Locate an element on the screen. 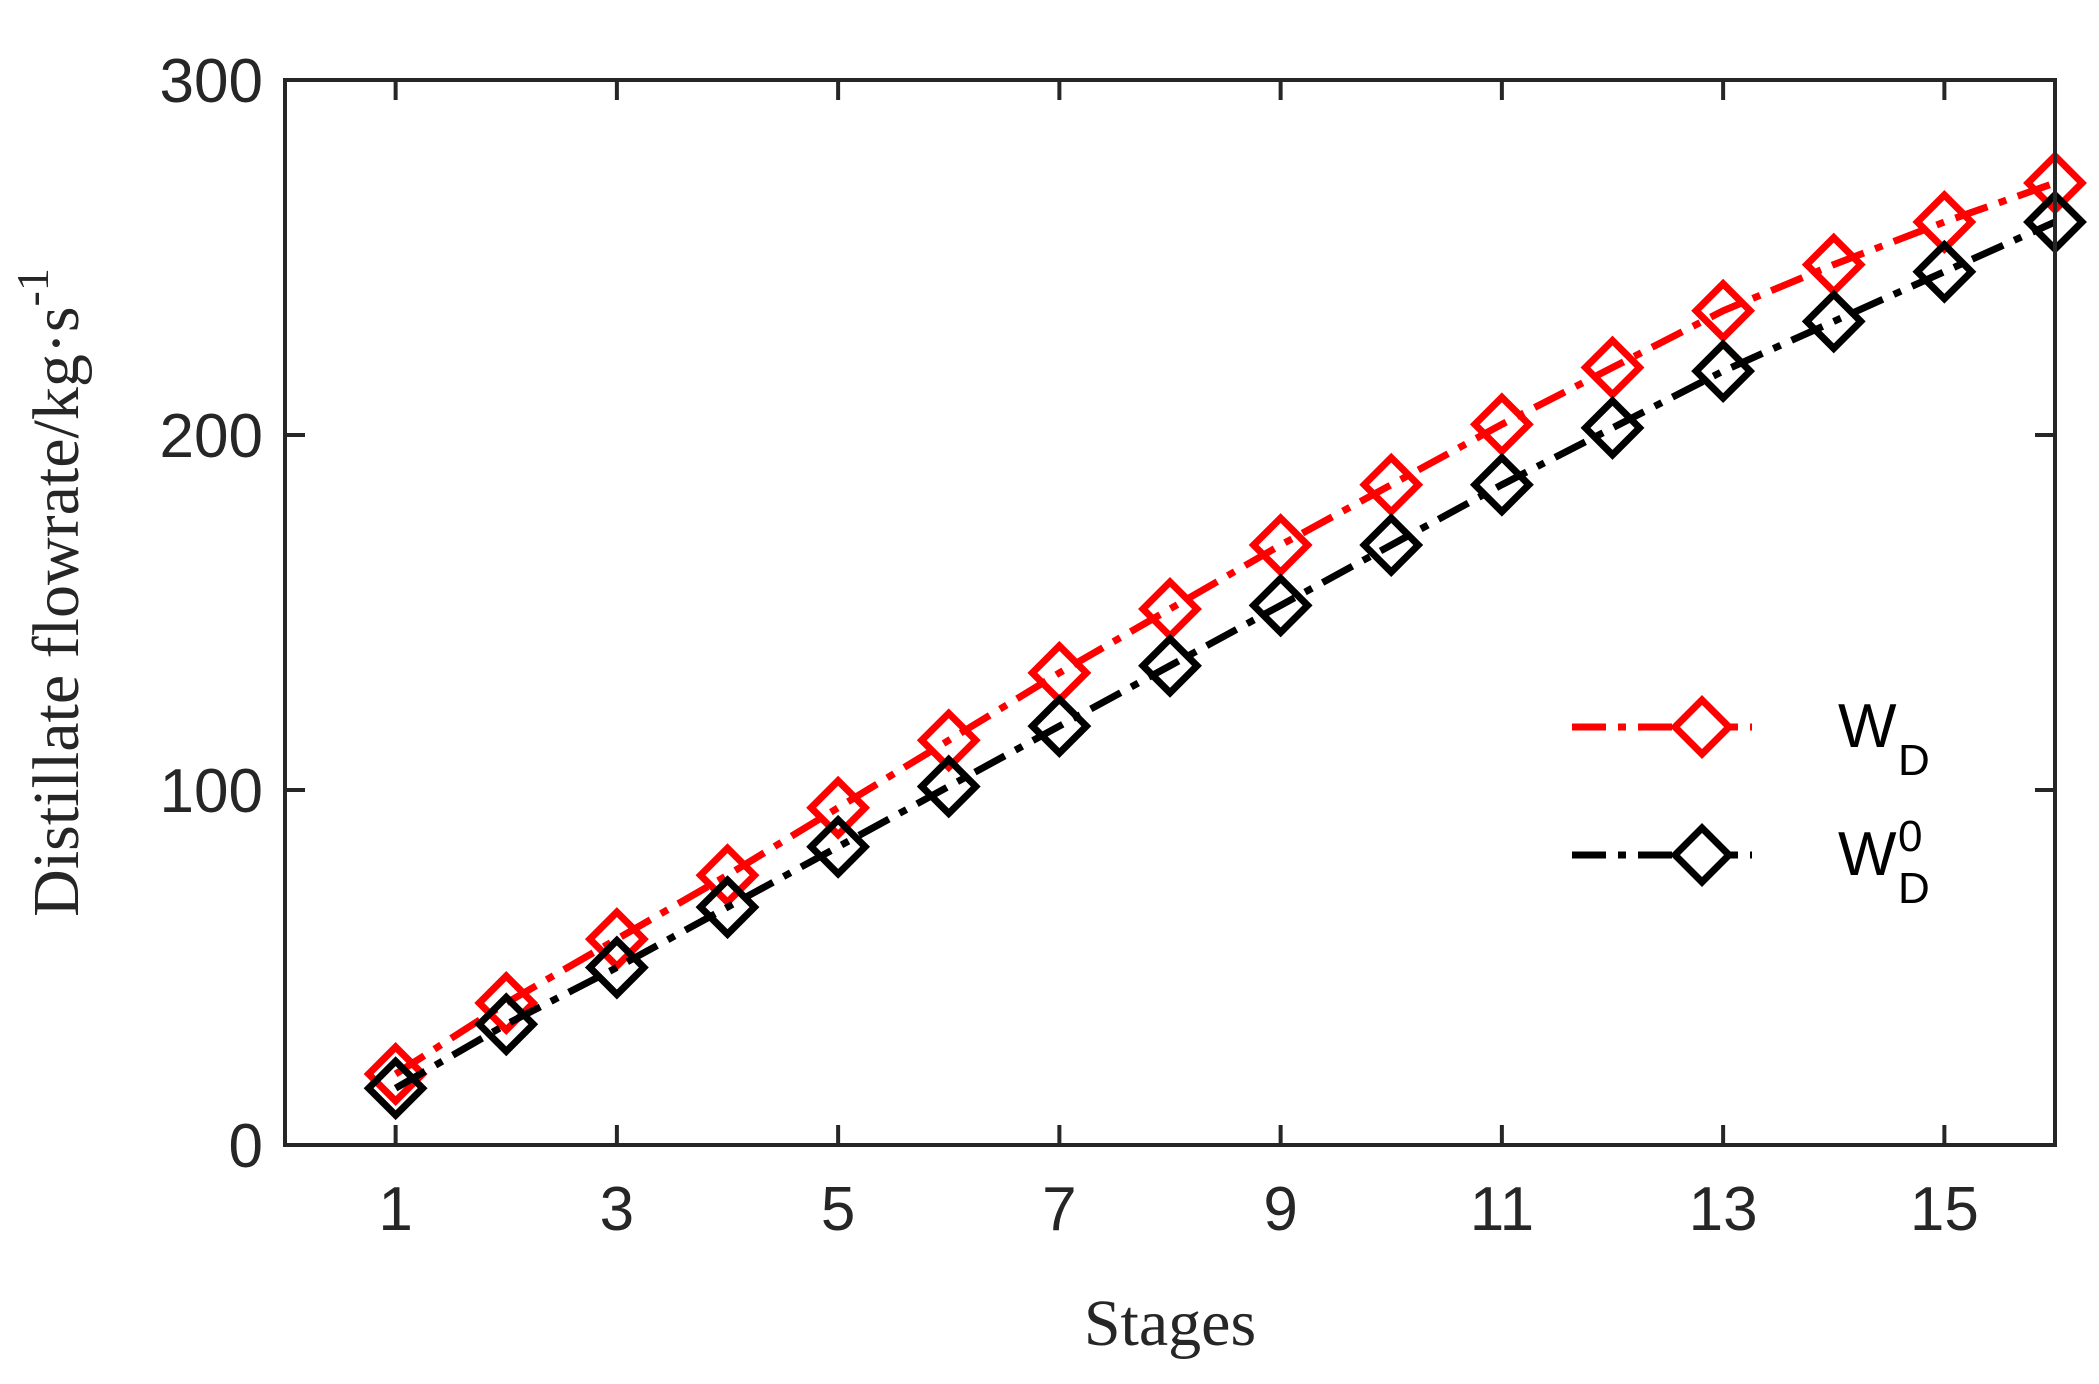 The height and width of the screenshot is (1384, 2099). x-tick-label: 13 is located at coordinates (1723, 1209).